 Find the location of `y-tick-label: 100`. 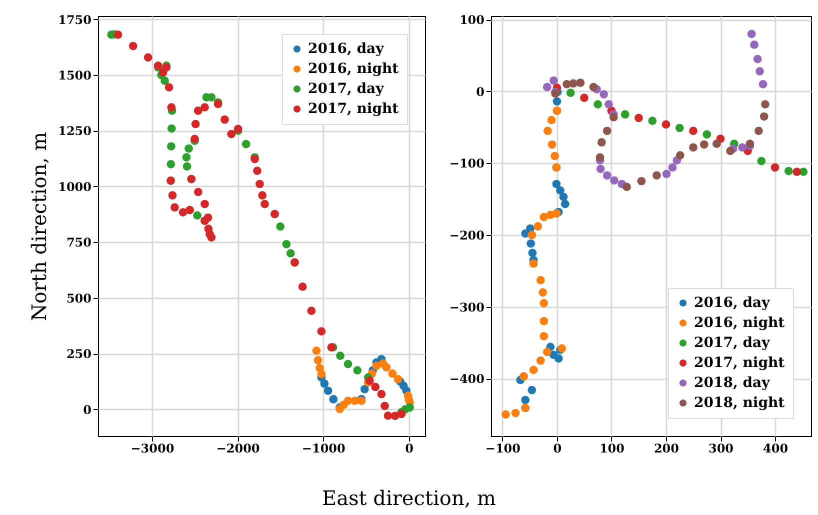

y-tick-label: 100 is located at coordinates (471, 20).